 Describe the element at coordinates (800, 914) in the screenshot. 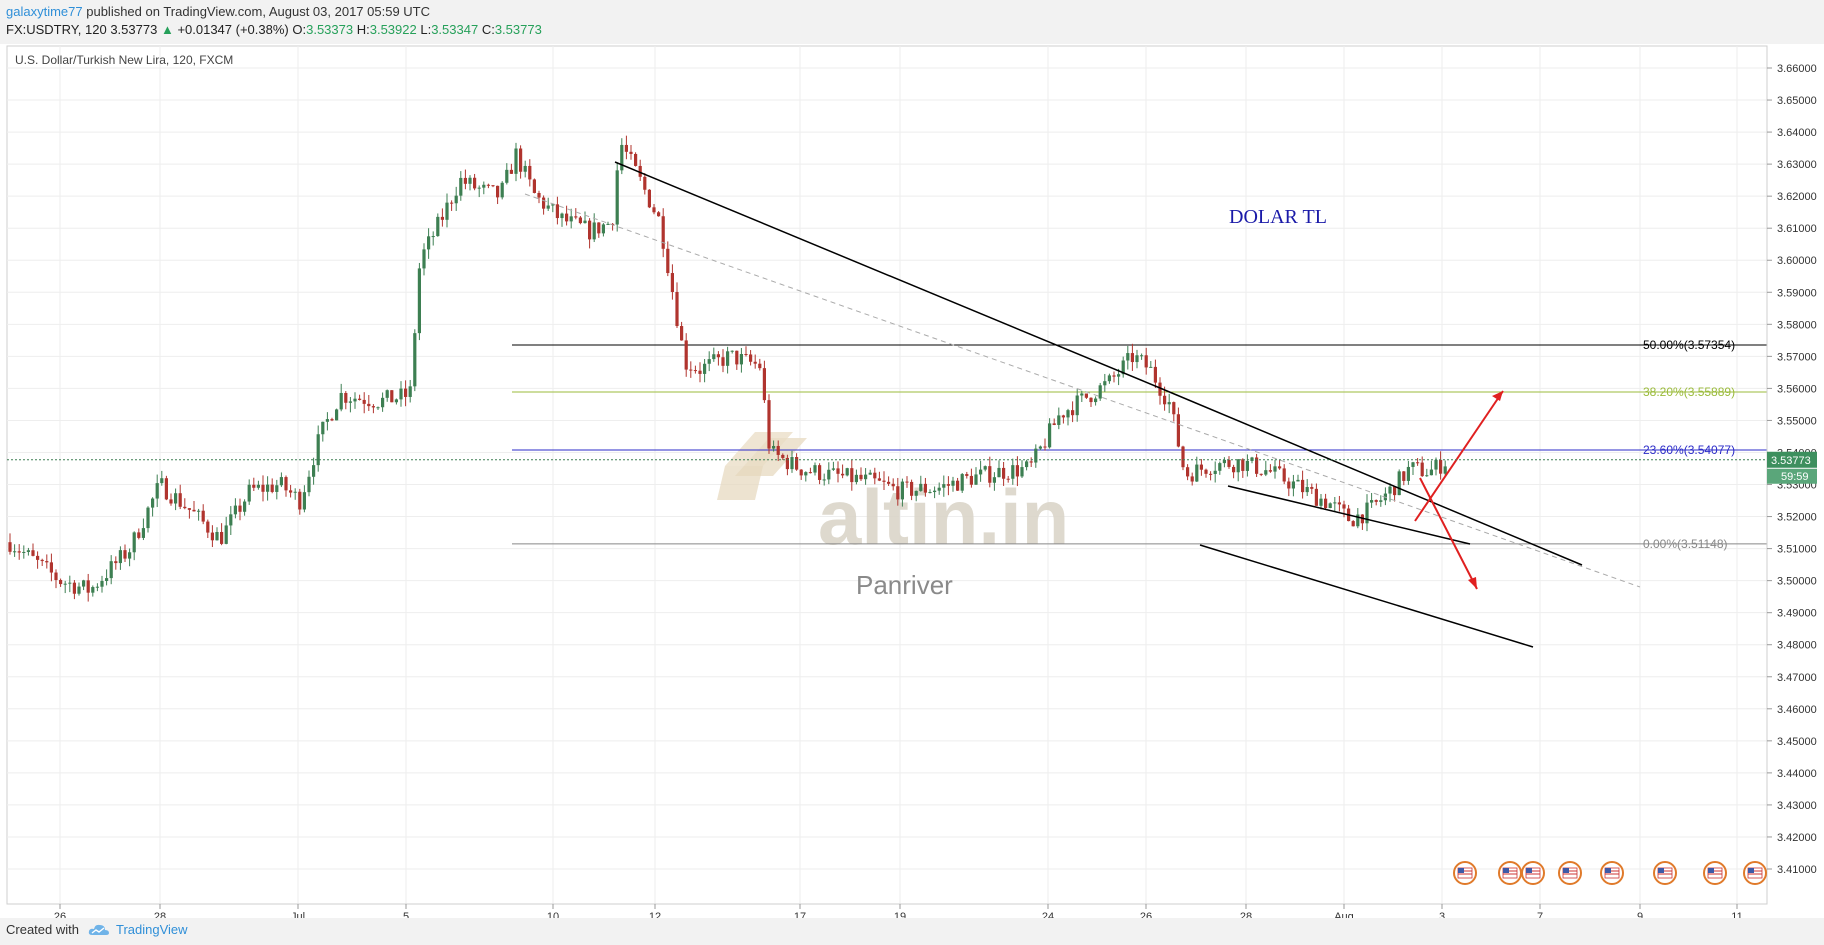

I see `x-tick-label: 17` at that location.